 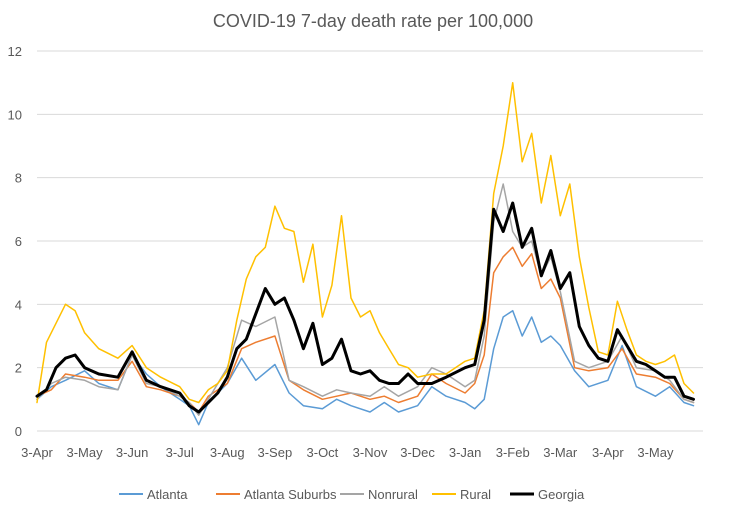 What do you see at coordinates (393, 494) in the screenshot?
I see `legend-label-nonrural: Nonrural` at bounding box center [393, 494].